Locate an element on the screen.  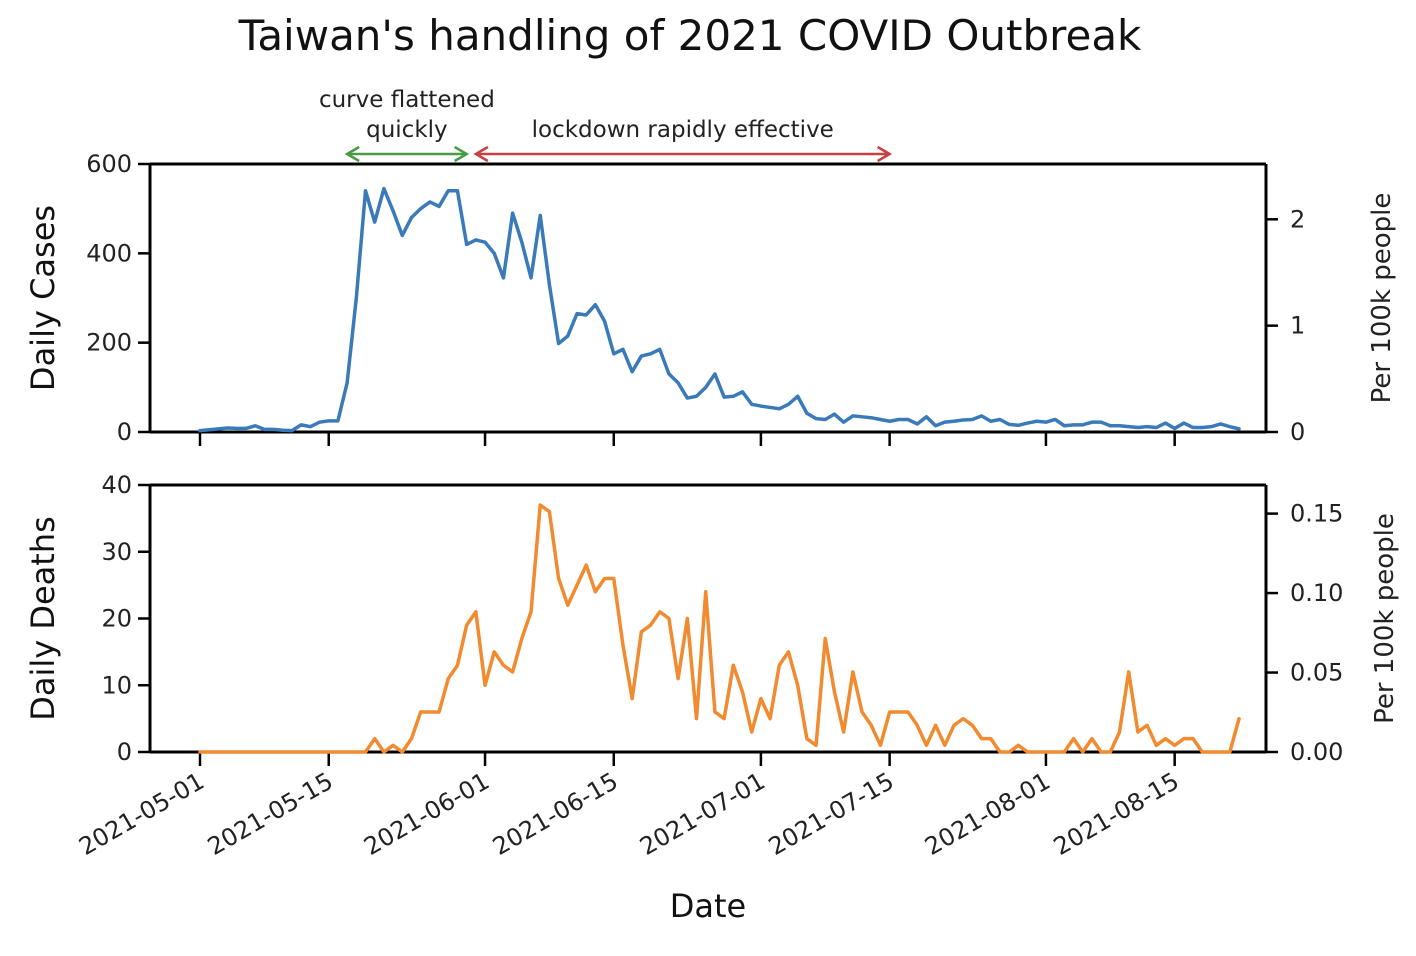
y-tick-label: 600 is located at coordinates (109, 164).